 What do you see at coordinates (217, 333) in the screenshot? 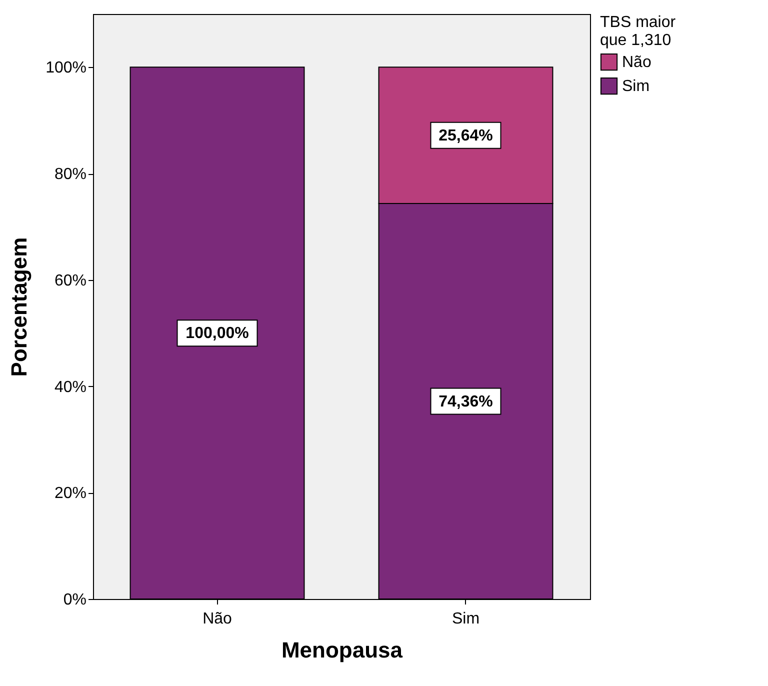
I see `data-label: 100,00%` at bounding box center [217, 333].